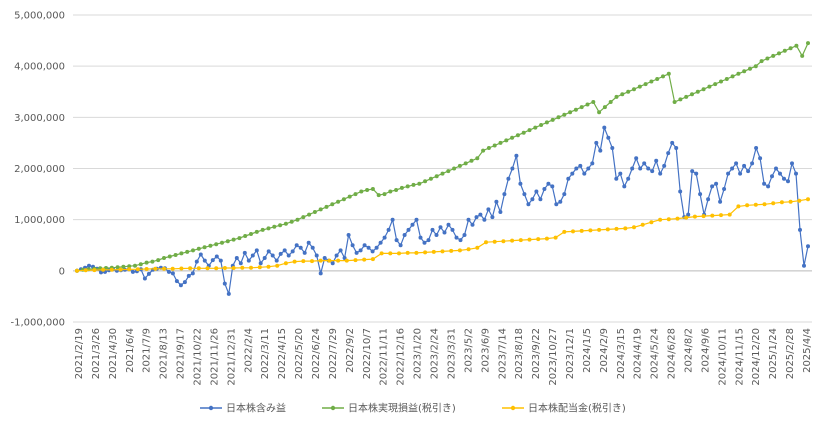 Image resolution: width=837 pixels, height=427 pixels. Describe the element at coordinates (468, 350) in the screenshot. I see `x-tick-label: 2023/5/2` at that location.